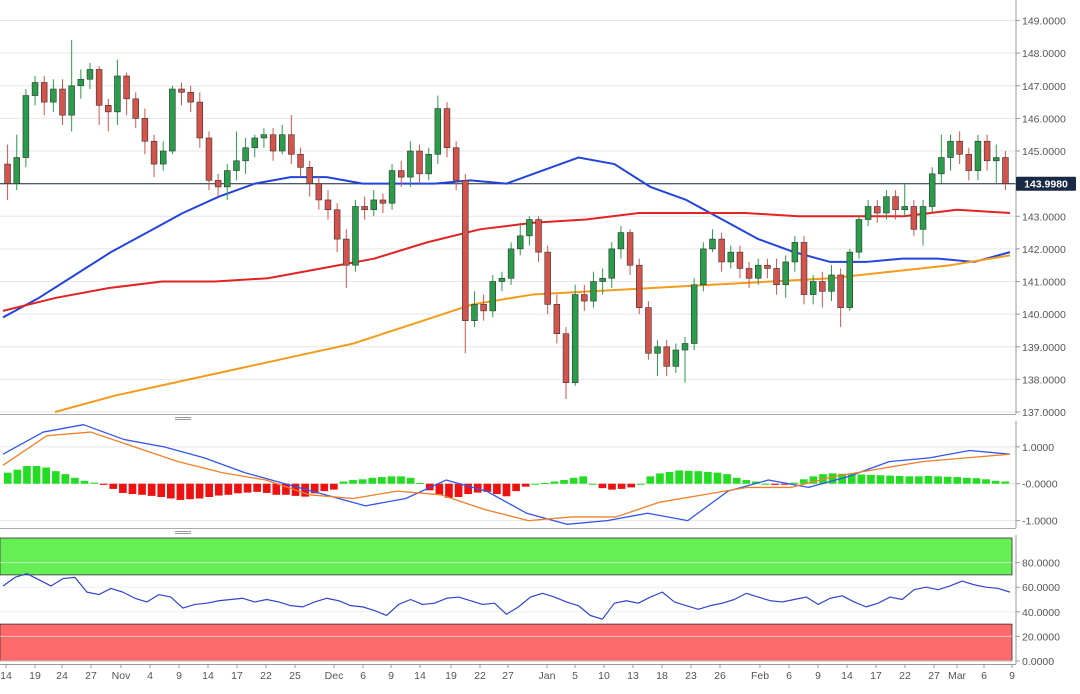  What do you see at coordinates (1044, 250) in the screenshot?
I see `price-tick-label: 142.0000` at bounding box center [1044, 250].